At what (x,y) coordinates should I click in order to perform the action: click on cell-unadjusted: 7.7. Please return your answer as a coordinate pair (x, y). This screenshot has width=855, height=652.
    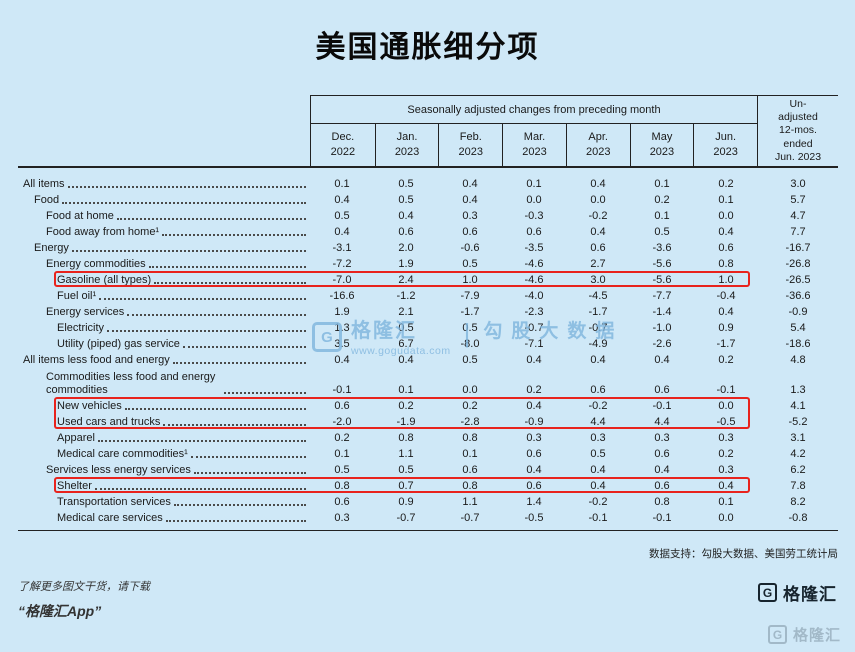
    Looking at the image, I should click on (798, 232).